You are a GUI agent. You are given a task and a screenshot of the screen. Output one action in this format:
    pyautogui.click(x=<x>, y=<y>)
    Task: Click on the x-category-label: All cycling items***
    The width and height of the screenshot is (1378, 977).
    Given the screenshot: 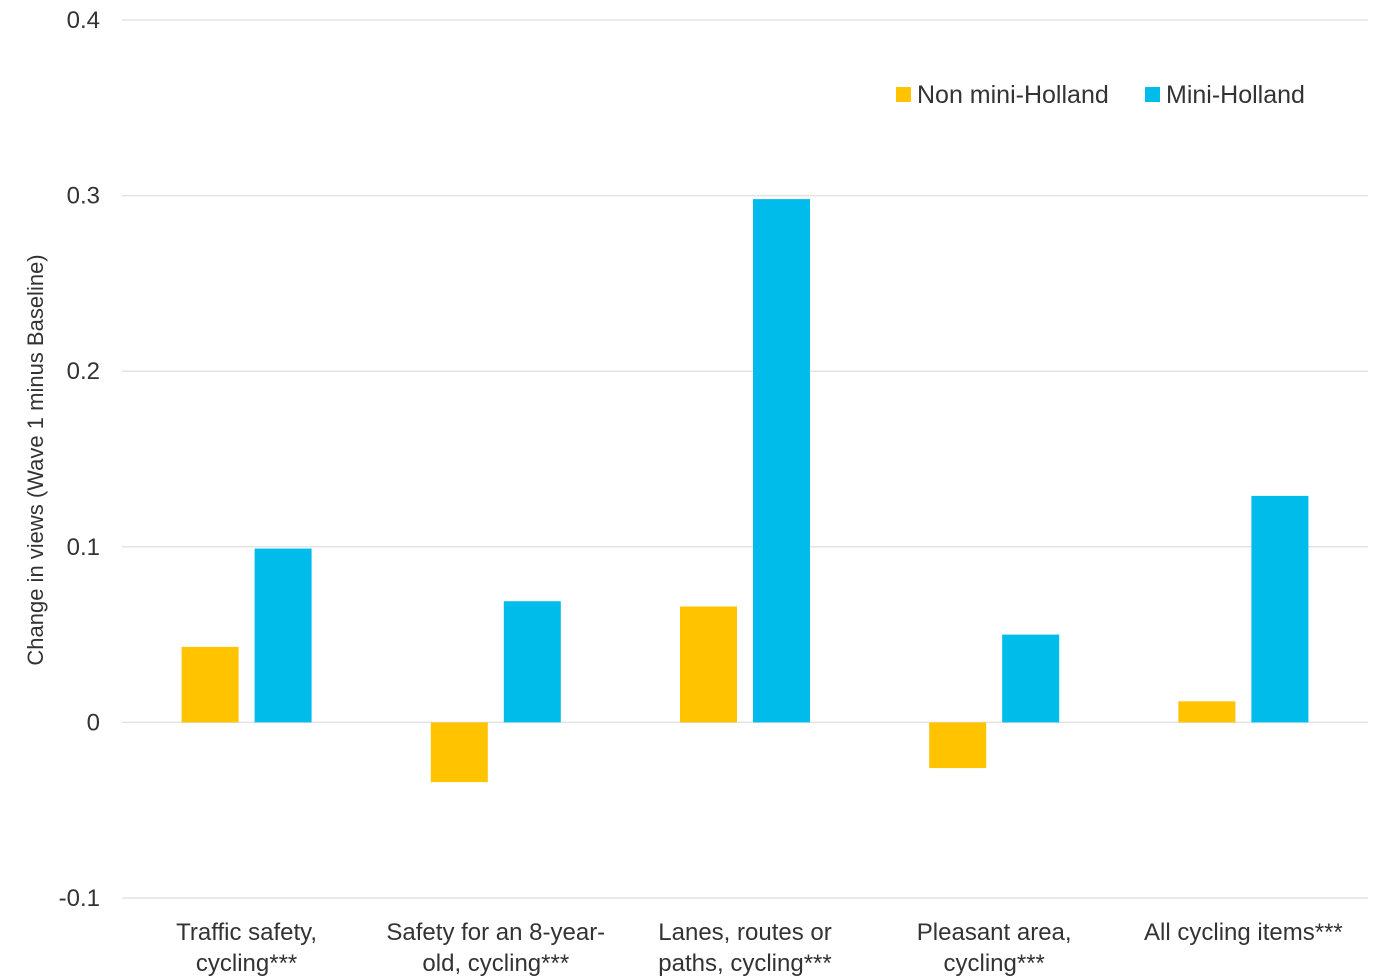 What is the action you would take?
    pyautogui.click(x=1243, y=932)
    